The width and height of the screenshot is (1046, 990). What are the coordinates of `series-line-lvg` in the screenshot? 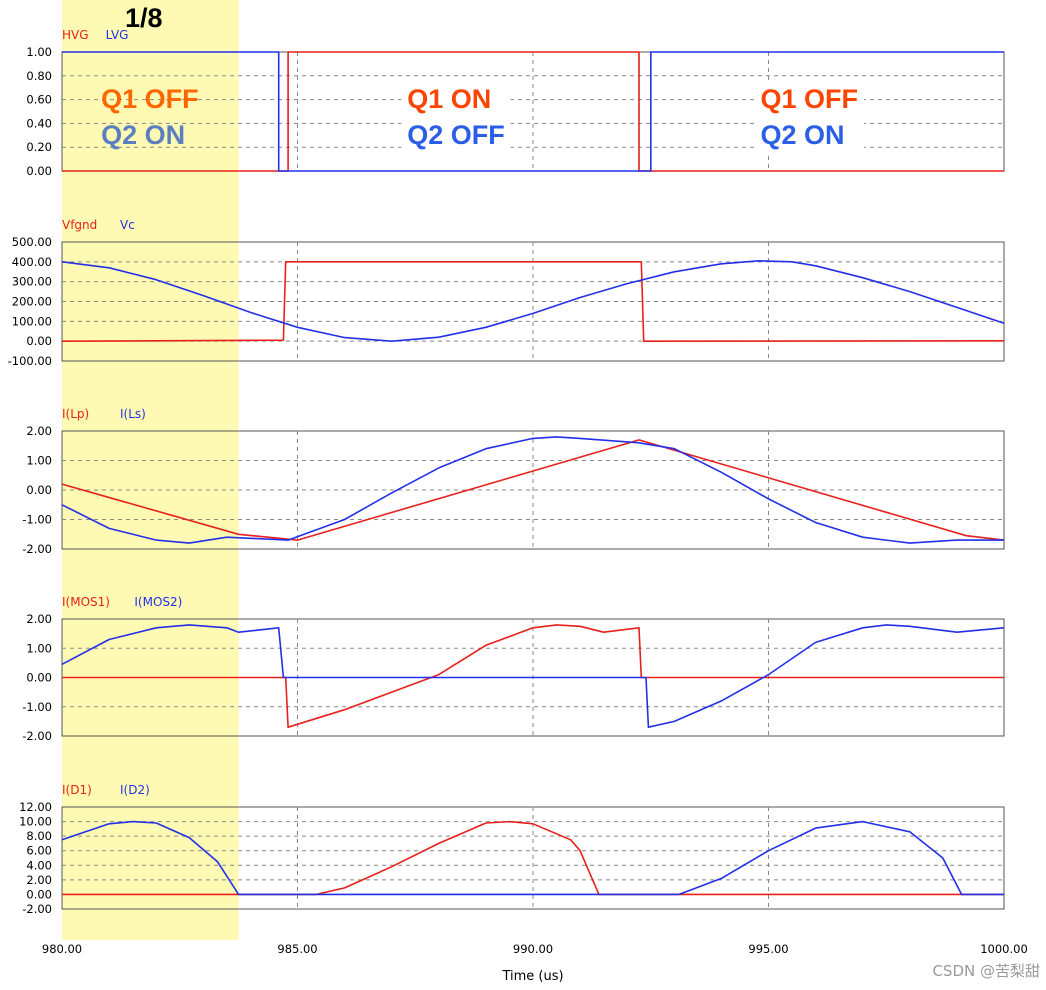 It's located at (533, 111).